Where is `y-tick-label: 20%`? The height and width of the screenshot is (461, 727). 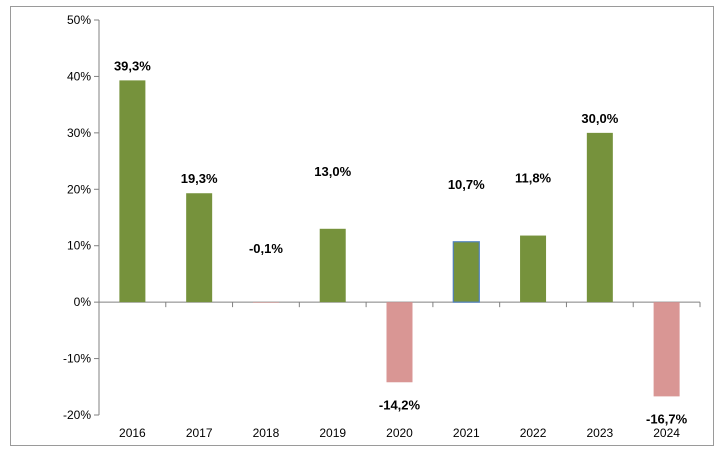
y-tick-label: 20% is located at coordinates (79, 189).